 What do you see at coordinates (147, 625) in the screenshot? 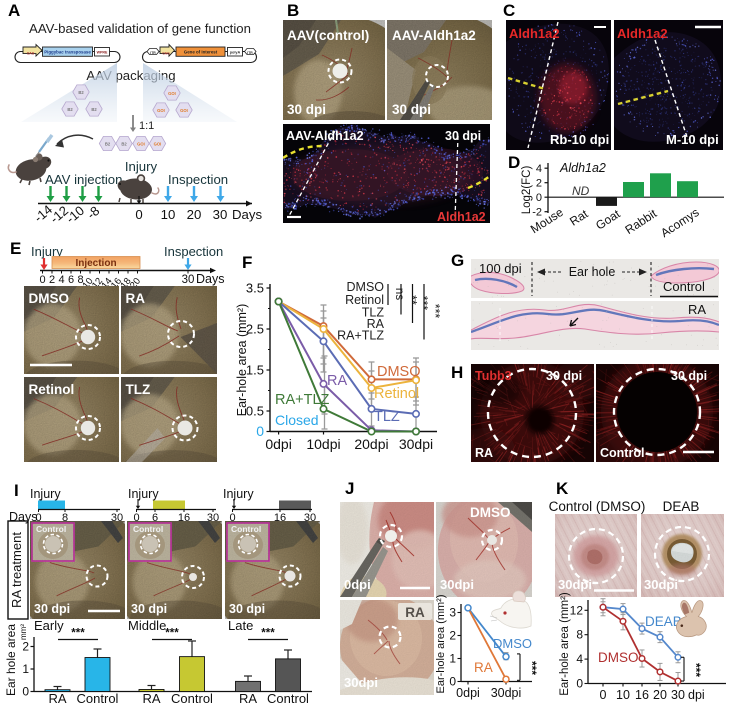
I see `svg-text: Middle` at bounding box center [147, 625].